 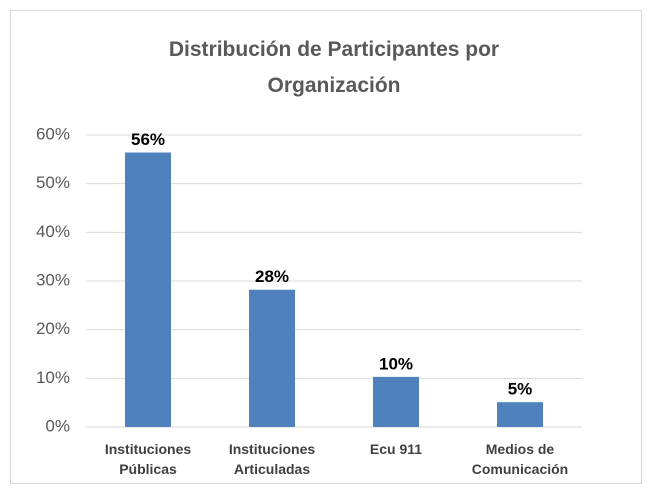 What do you see at coordinates (520, 459) in the screenshot?
I see `x-tick-label: Medios de Comunicación` at bounding box center [520, 459].